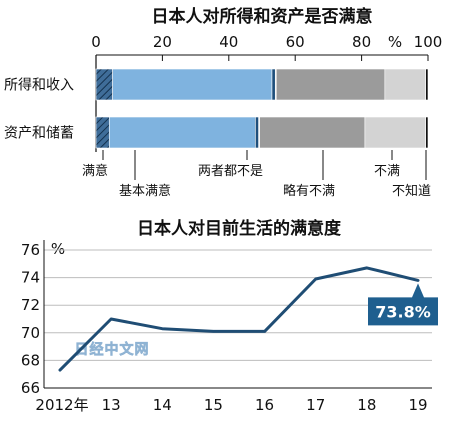  I want to click on line-y-tick-label: 72, so click(30, 305).